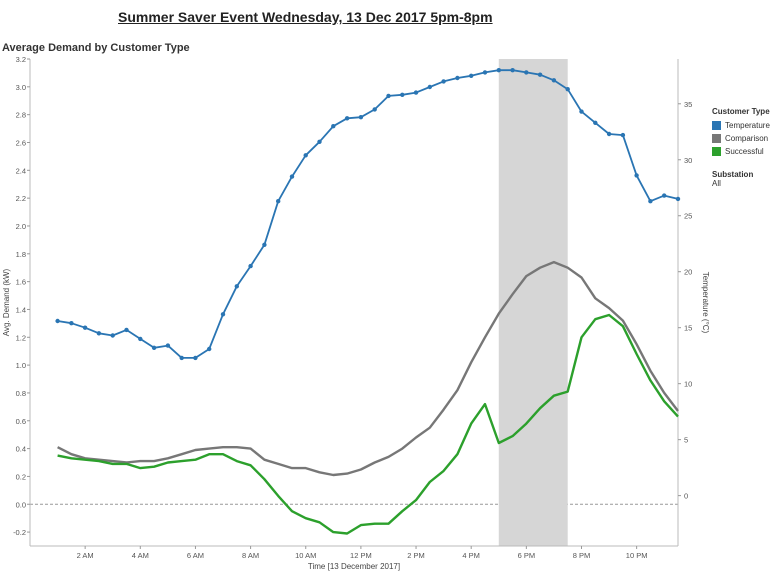 This screenshot has height=577, width=782. I want to click on legend-item-successful: Successful, so click(741, 151).